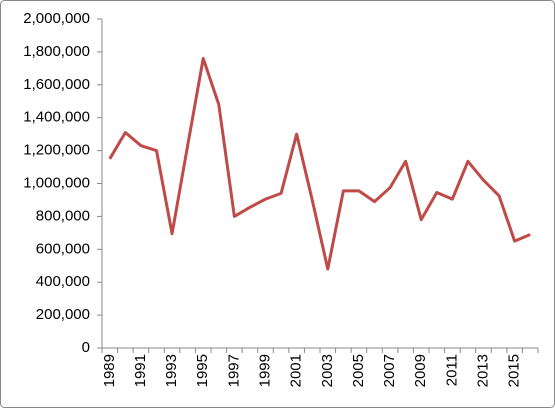 This screenshot has height=409, width=555. I want to click on y-tick-label: 2,000,000, so click(56, 18).